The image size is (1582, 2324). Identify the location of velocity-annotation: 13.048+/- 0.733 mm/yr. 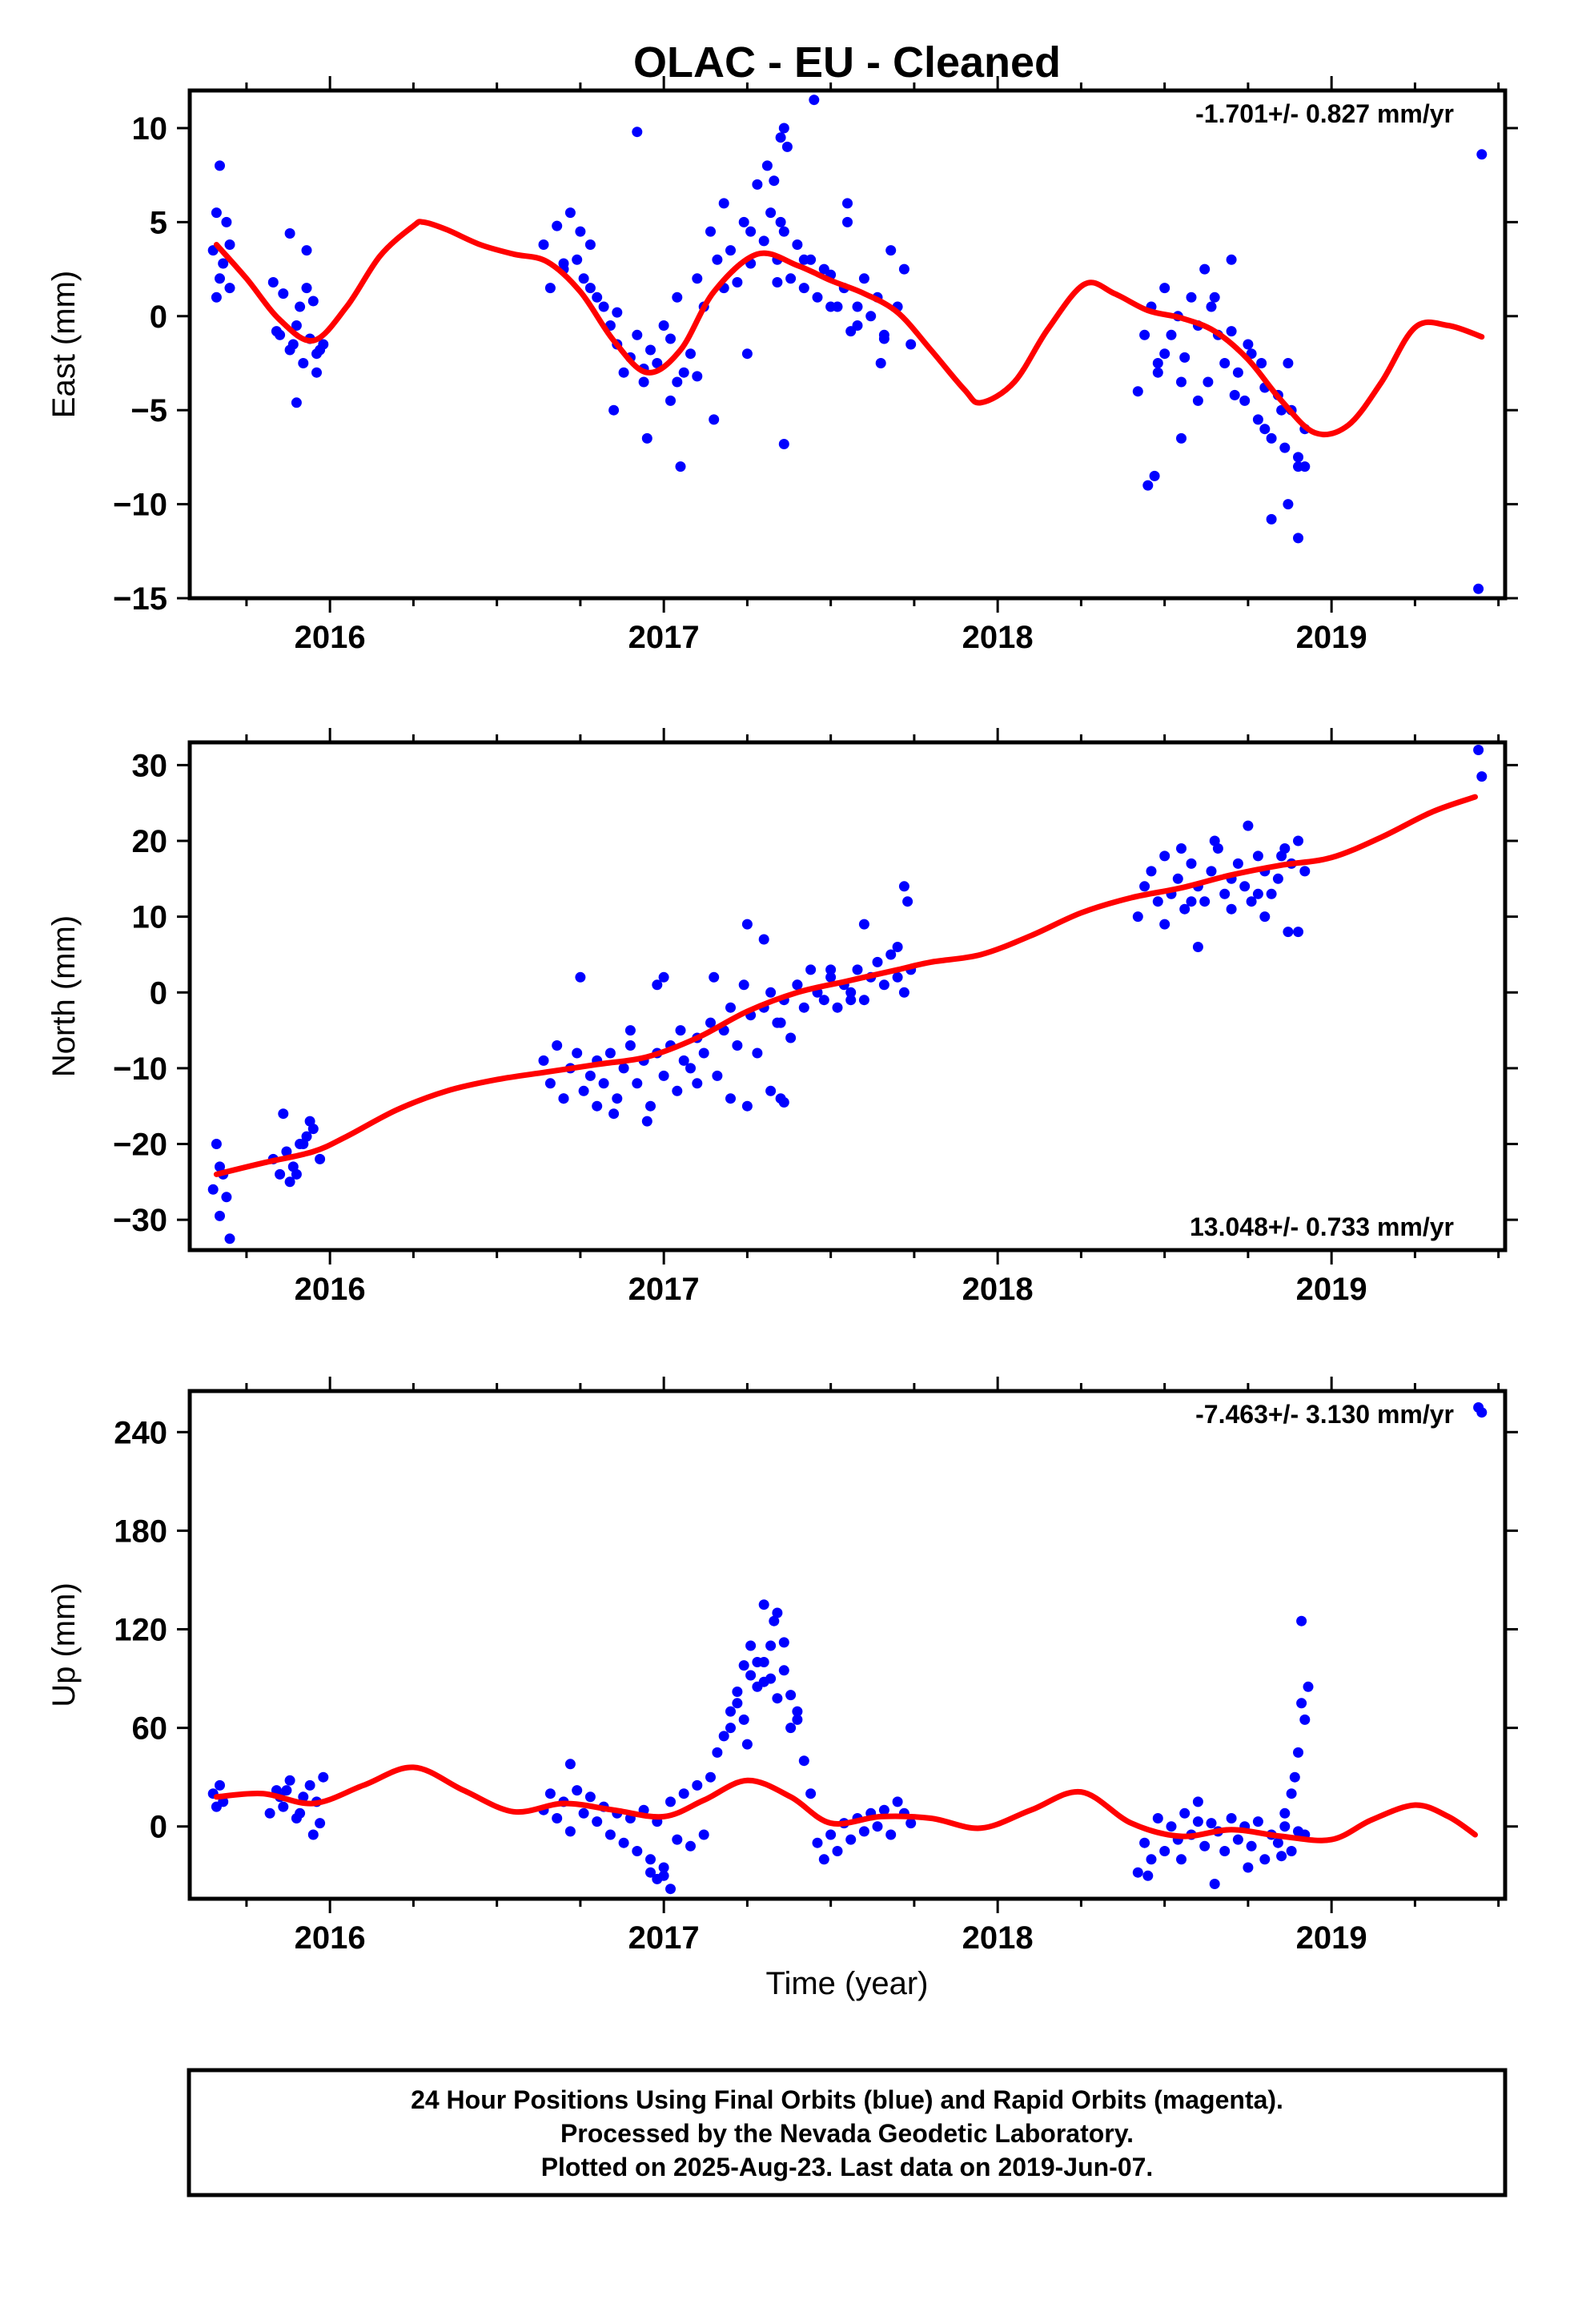
(1322, 1227).